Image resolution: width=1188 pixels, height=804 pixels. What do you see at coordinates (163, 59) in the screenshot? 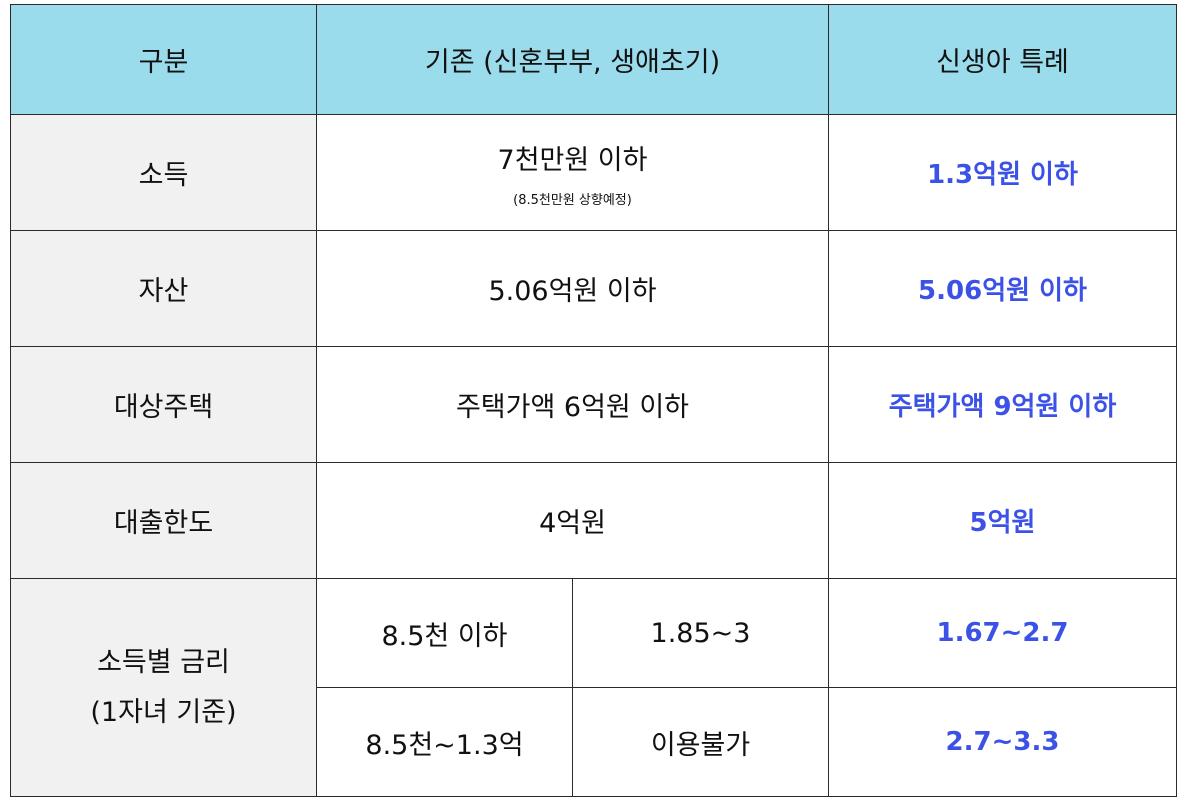
I see `header-category: 구분` at bounding box center [163, 59].